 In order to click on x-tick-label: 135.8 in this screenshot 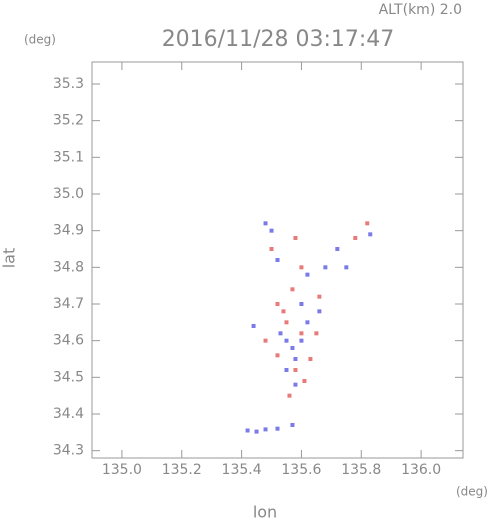, I will do `click(361, 470)`.